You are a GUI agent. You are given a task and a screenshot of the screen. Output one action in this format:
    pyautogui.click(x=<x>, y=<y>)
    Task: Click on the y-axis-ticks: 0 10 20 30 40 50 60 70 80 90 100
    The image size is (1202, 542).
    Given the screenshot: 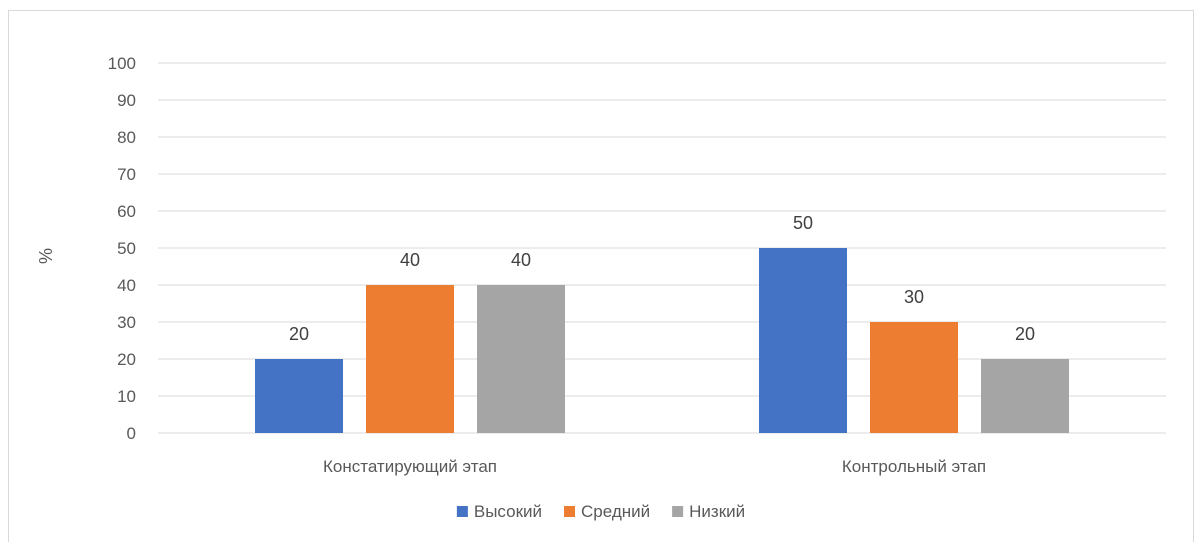 What is the action you would take?
    pyautogui.click(x=122, y=248)
    